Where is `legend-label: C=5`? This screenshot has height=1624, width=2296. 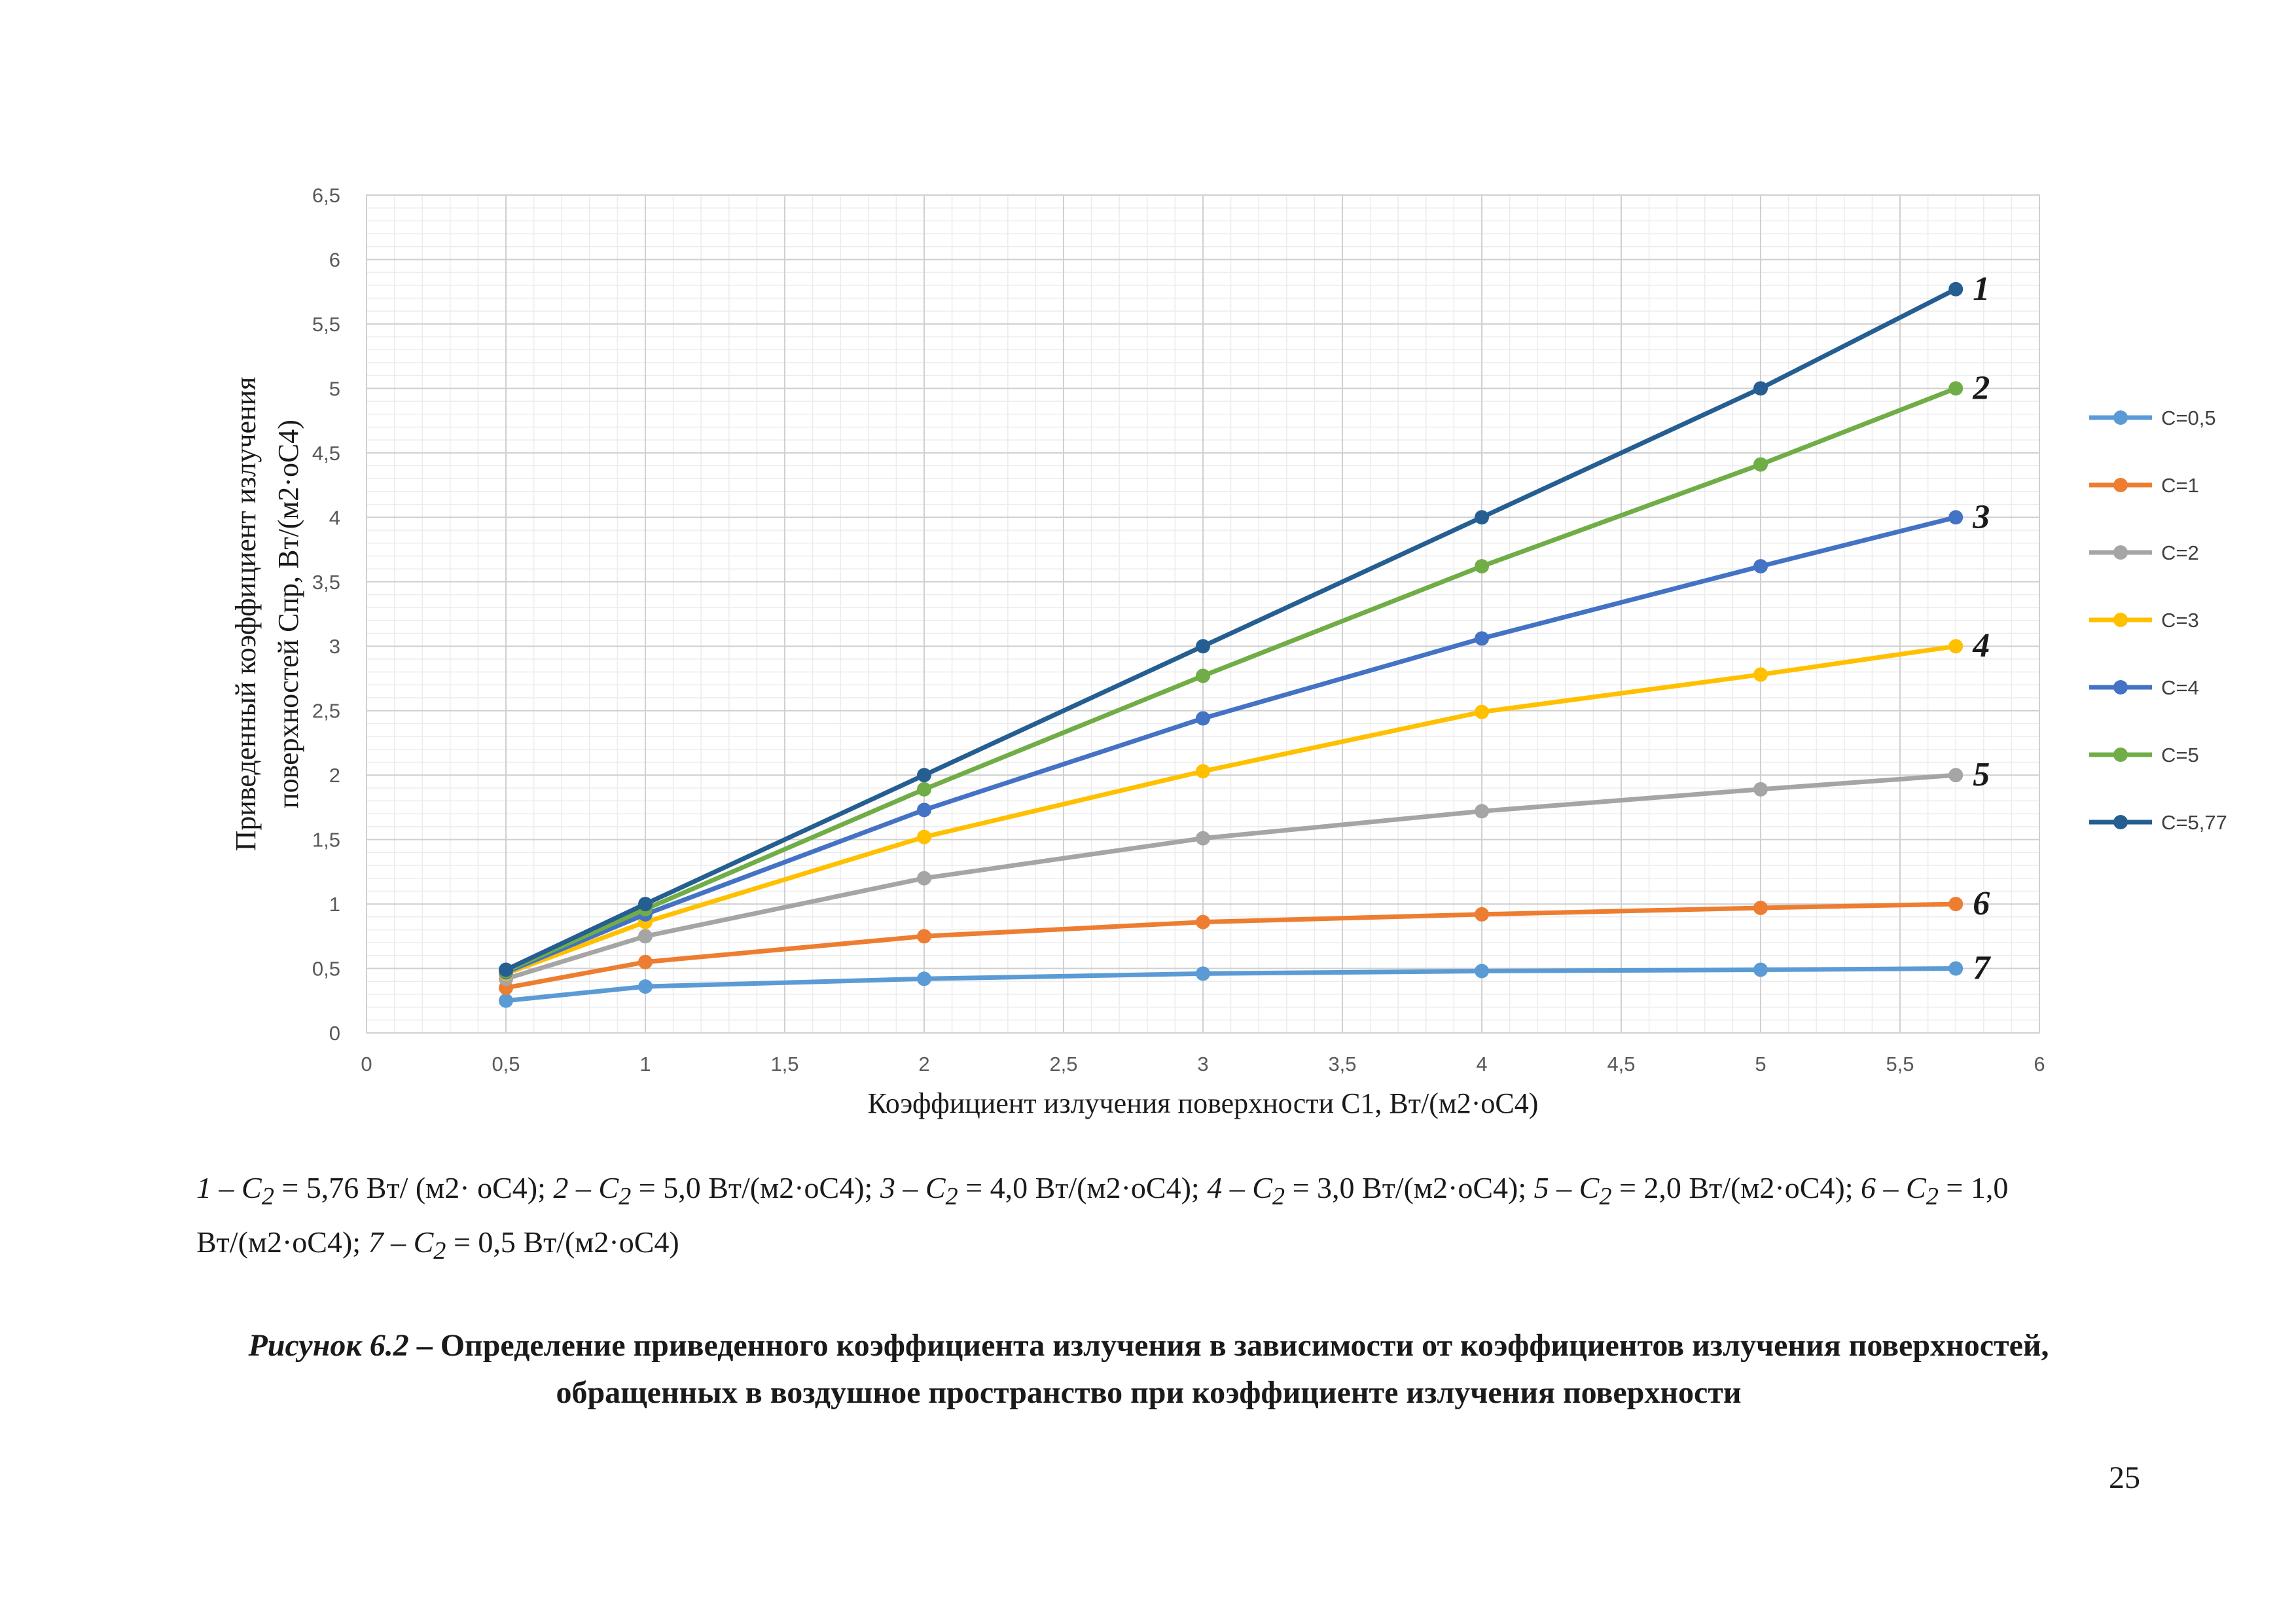 legend-label: C=5 is located at coordinates (2180, 755).